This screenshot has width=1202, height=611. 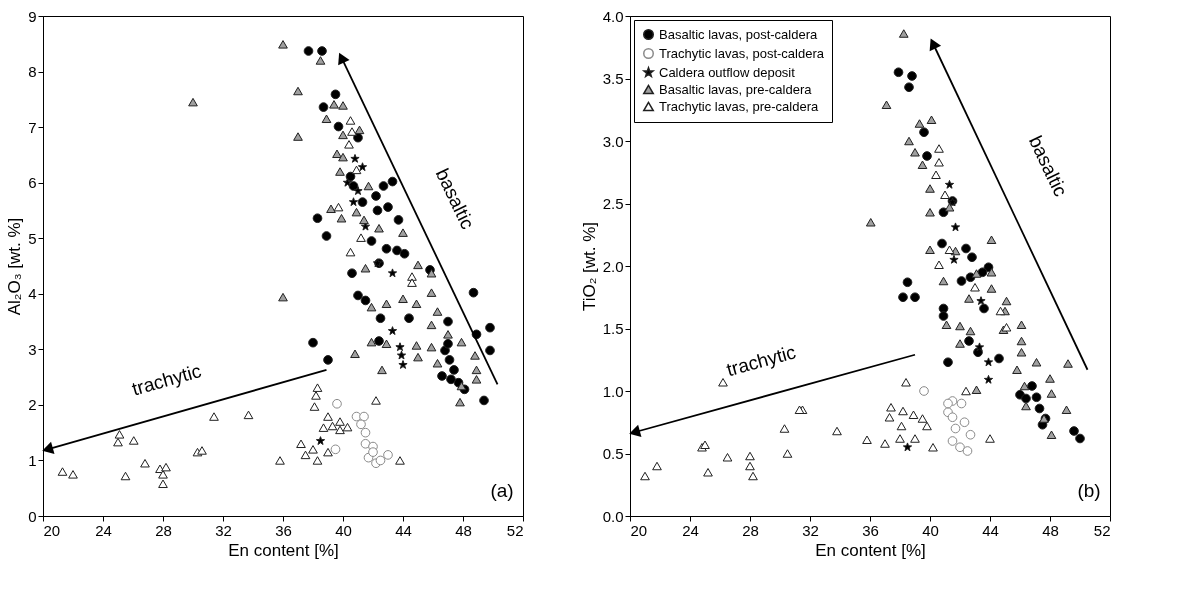 What do you see at coordinates (742, 53) in the screenshot?
I see `legend-label: Trachytic lavas, post-caldera` at bounding box center [742, 53].